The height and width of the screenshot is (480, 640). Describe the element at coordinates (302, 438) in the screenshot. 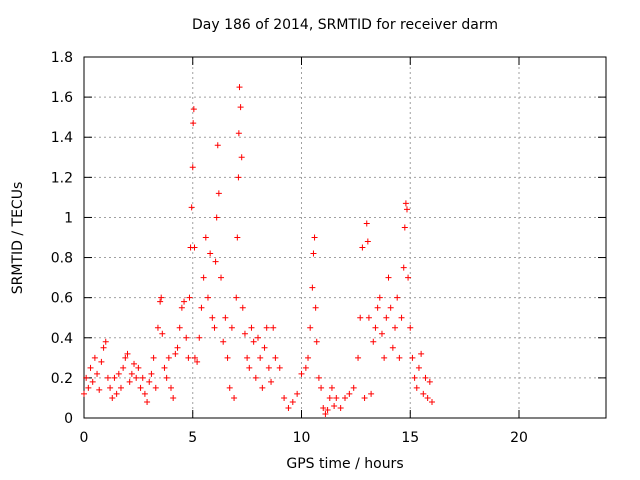

I see `x-tick-label: 10` at that location.